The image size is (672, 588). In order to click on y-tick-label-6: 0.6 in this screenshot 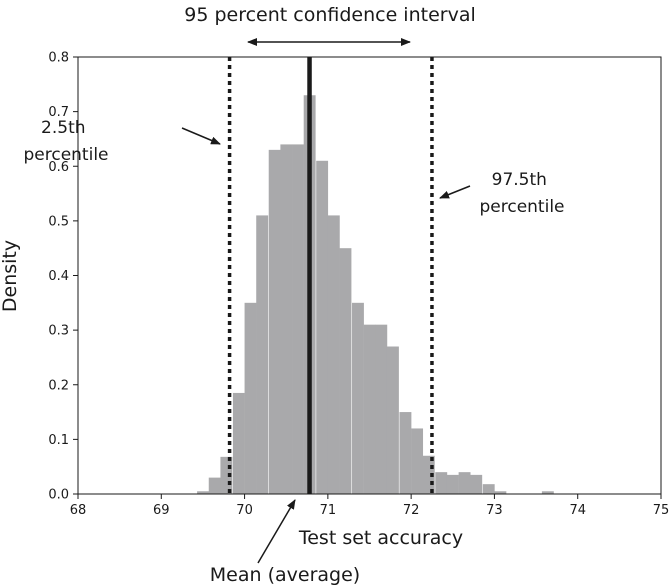, I will do `click(58, 167)`.